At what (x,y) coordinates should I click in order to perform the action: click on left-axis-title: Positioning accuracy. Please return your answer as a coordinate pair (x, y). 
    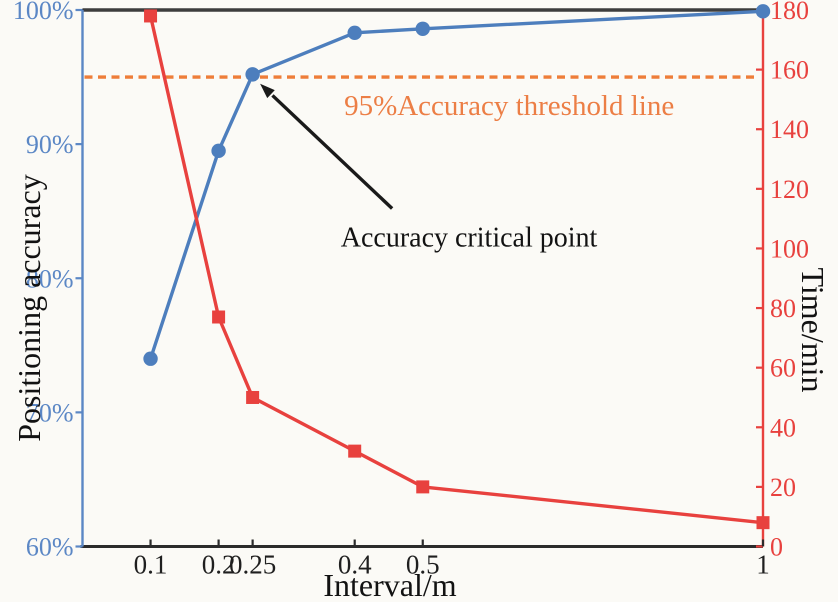
    Looking at the image, I should click on (29, 307).